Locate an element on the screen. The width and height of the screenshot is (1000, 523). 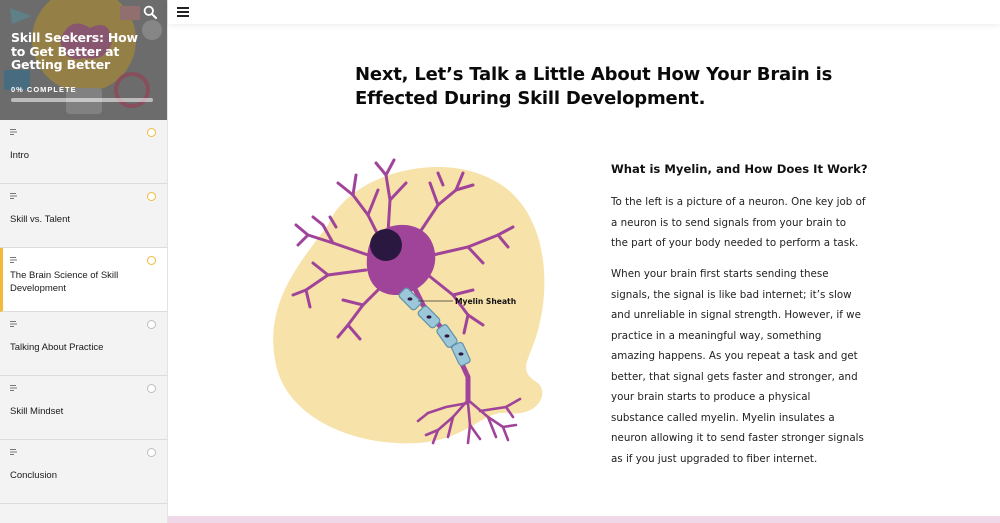
lesson-label: The Brain Science of Skill Development is located at coordinates (64, 282).